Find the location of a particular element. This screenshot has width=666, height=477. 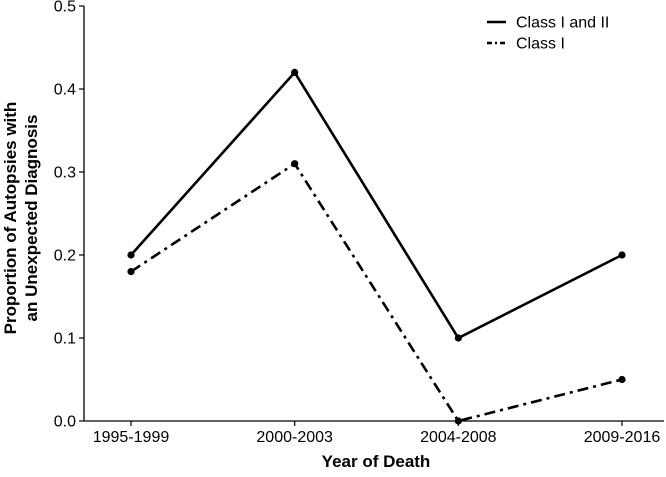

y-tick-label: 0.0 is located at coordinates (65, 422).